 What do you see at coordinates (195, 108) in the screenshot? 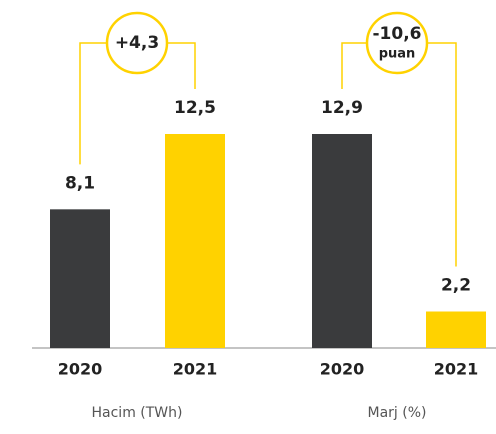
I see `value-label: 12,5` at bounding box center [195, 108].